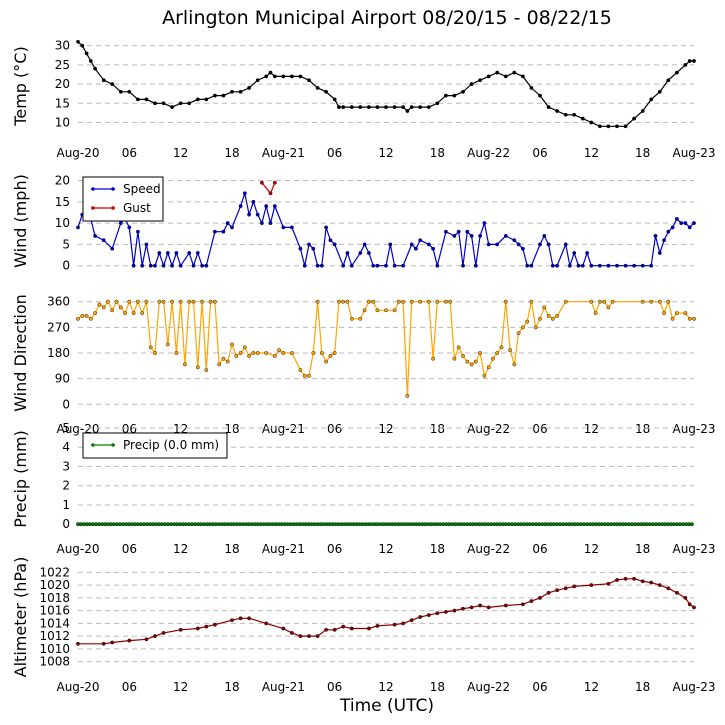 This screenshot has width=725, height=725. Describe the element at coordinates (268, 188) in the screenshot. I see `series-gust` at that location.